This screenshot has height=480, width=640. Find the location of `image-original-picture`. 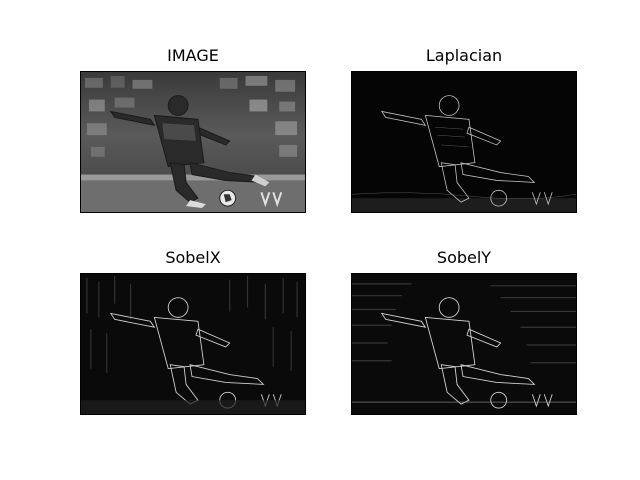

image-original-picture is located at coordinates (193, 142).